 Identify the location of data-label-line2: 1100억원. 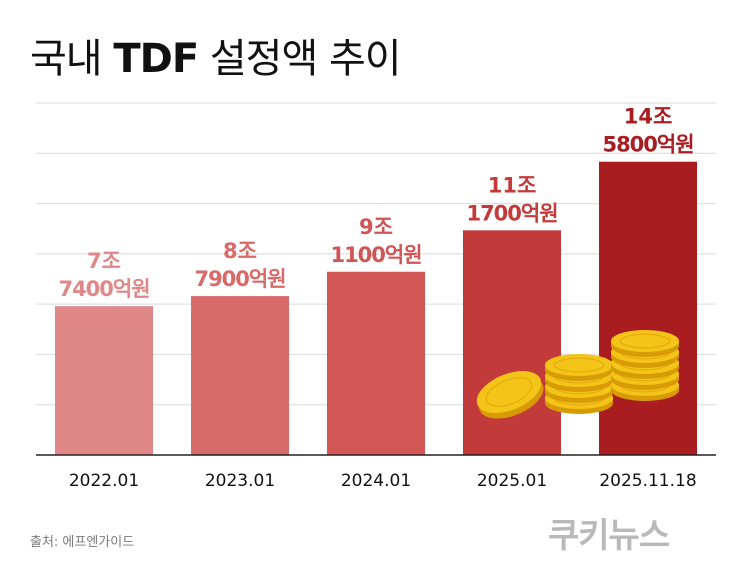
(375, 255).